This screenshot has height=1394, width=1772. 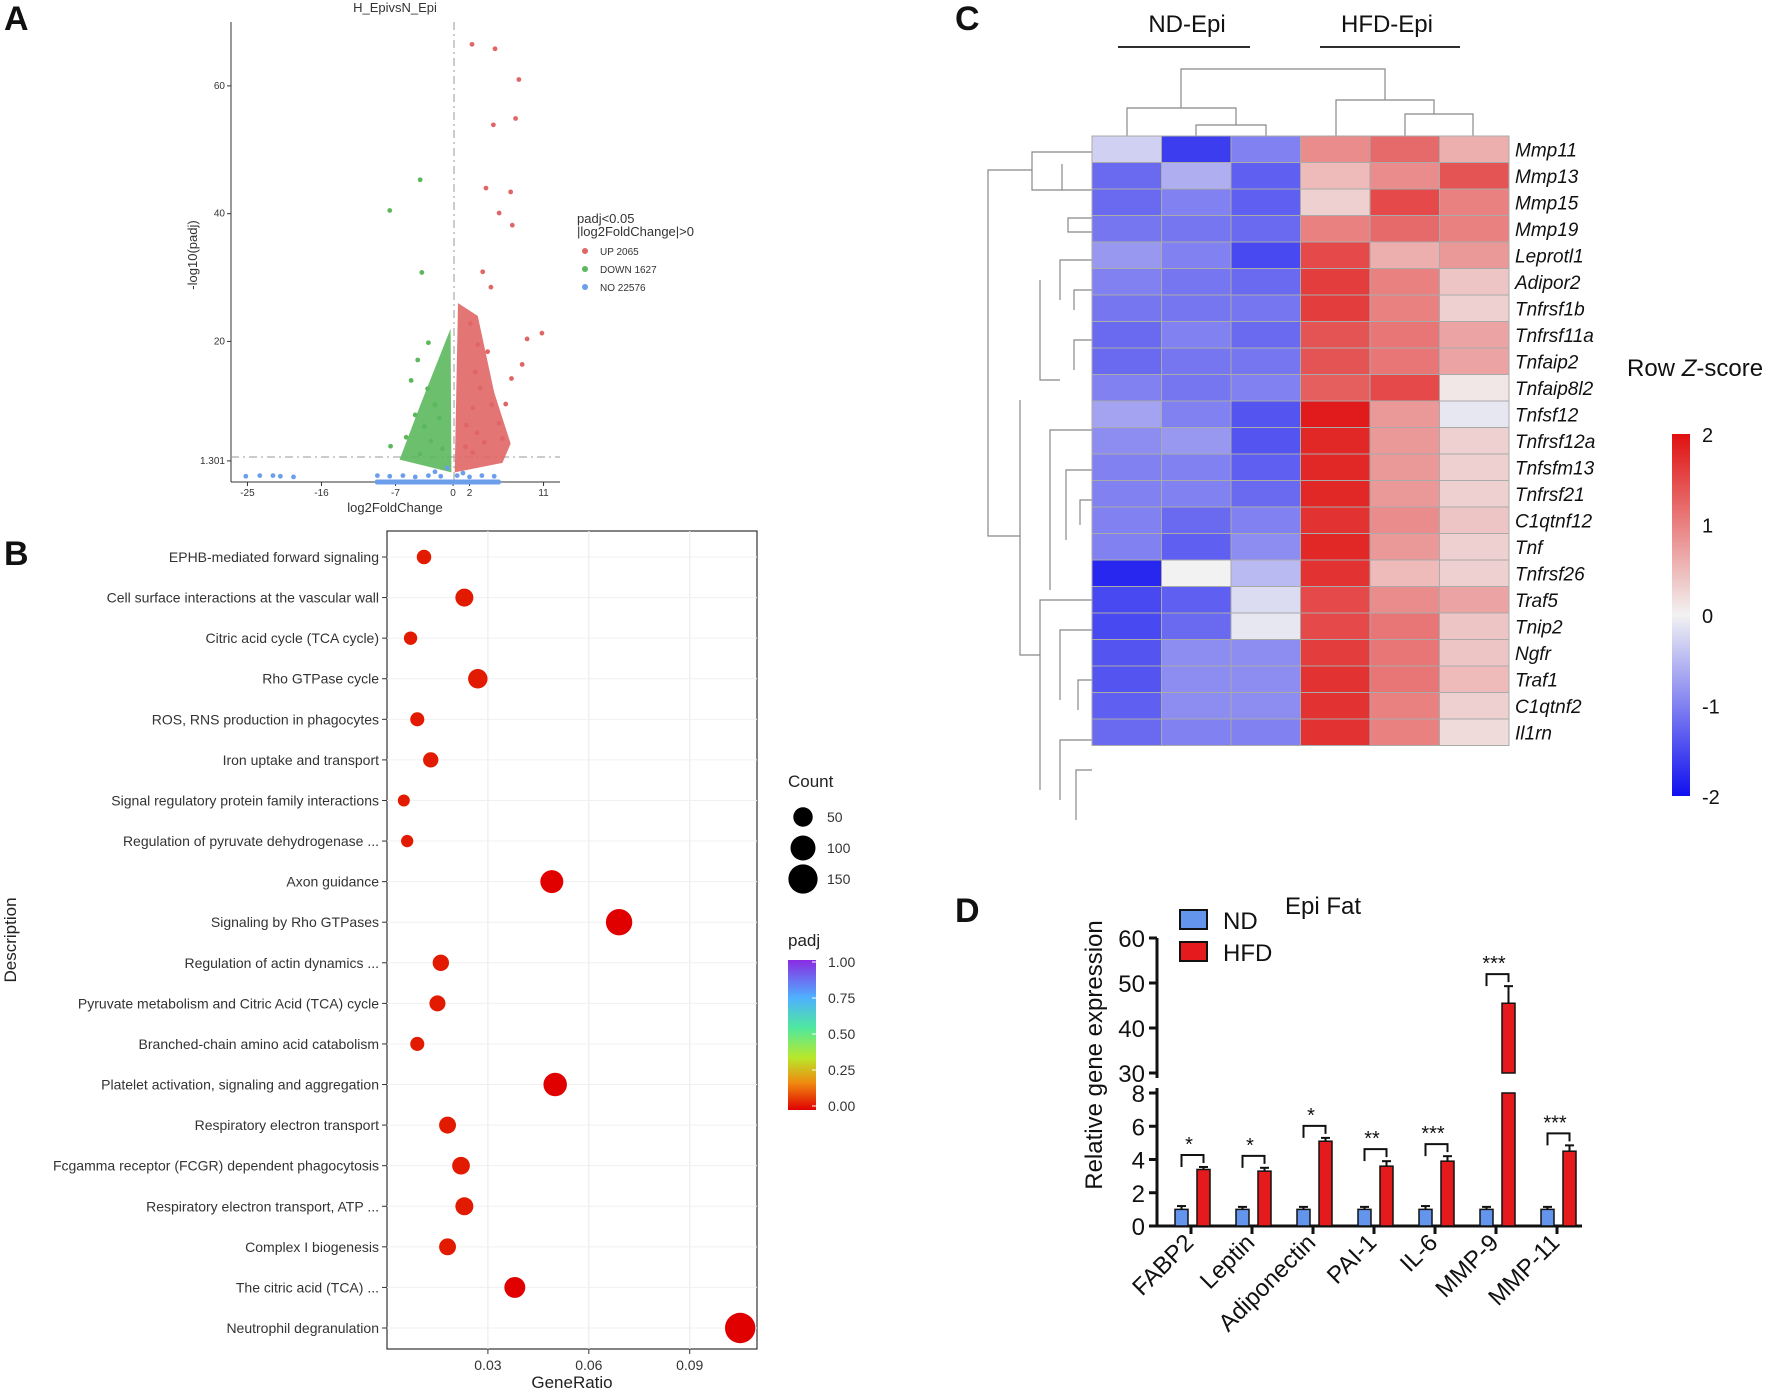 I want to click on panel-label-b: B, so click(x=16, y=554).